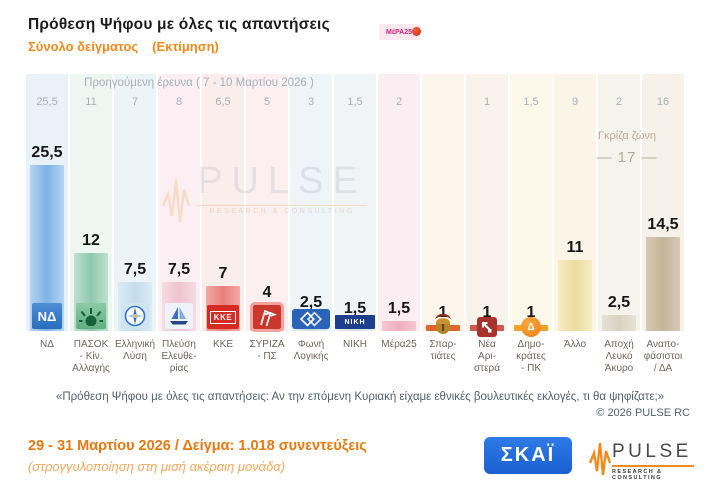 The image size is (720, 484). Describe the element at coordinates (135, 316) in the screenshot. I see `compass-party-logo-icon` at that location.